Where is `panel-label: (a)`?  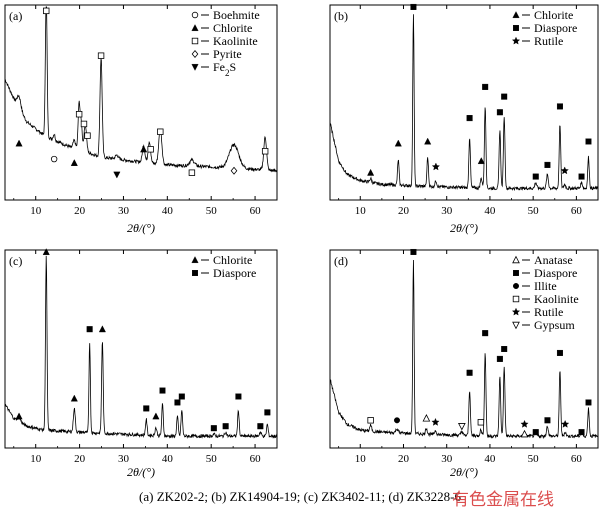 panel-label: (a) is located at coordinates (15, 16).